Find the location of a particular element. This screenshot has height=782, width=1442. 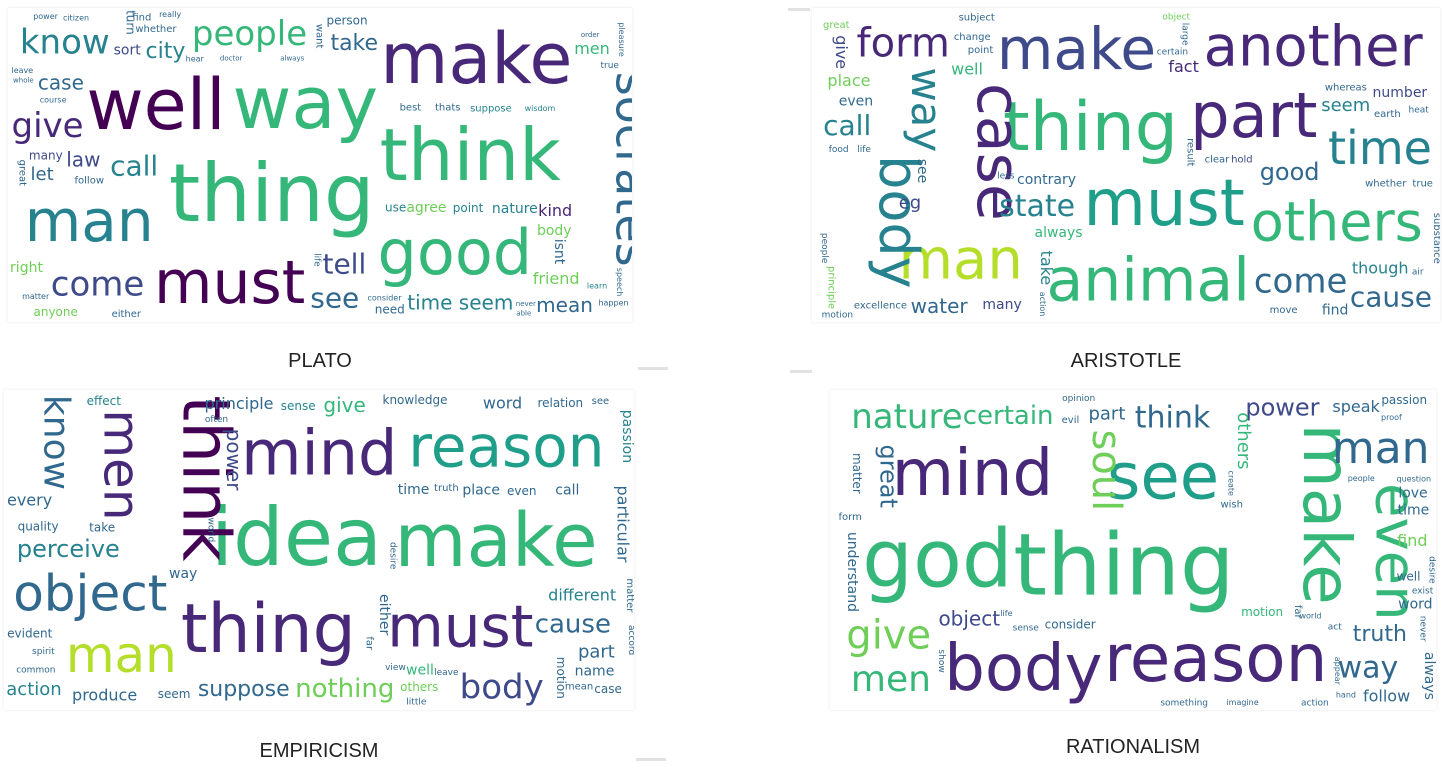

cloud-word: speak is located at coordinates (1356, 406).